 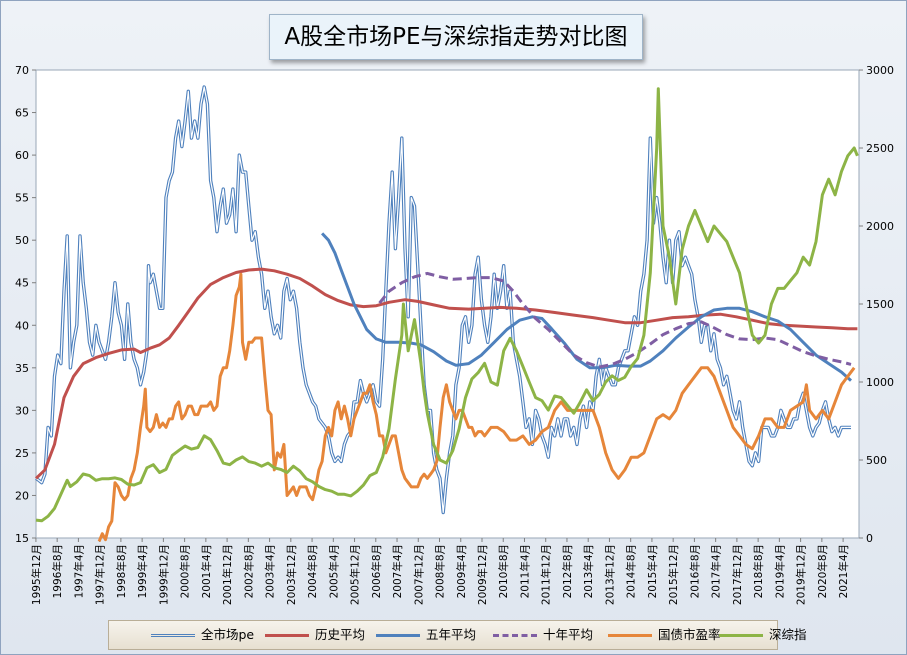 What do you see at coordinates (270, 571) in the screenshot?
I see `x-tick-label: 2003年4月` at bounding box center [270, 571].